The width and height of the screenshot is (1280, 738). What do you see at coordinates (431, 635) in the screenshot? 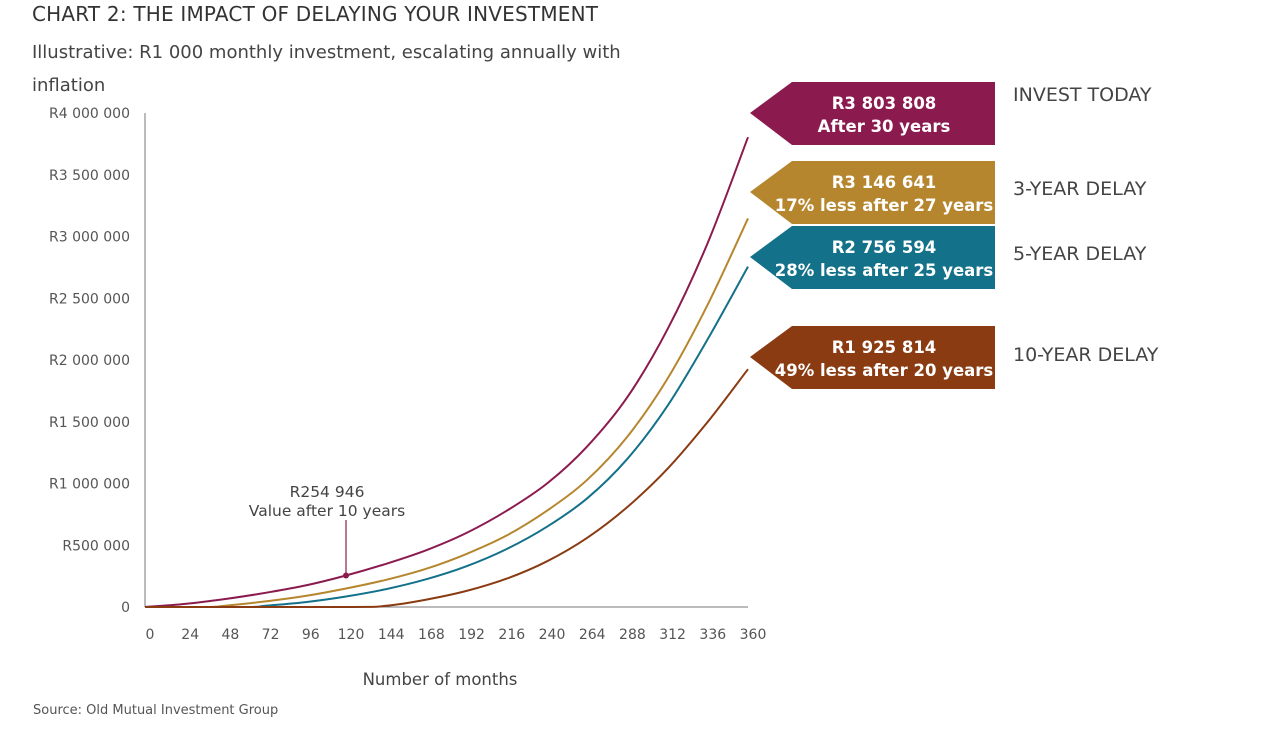
I see `x-tick-label: 168` at bounding box center [431, 635].